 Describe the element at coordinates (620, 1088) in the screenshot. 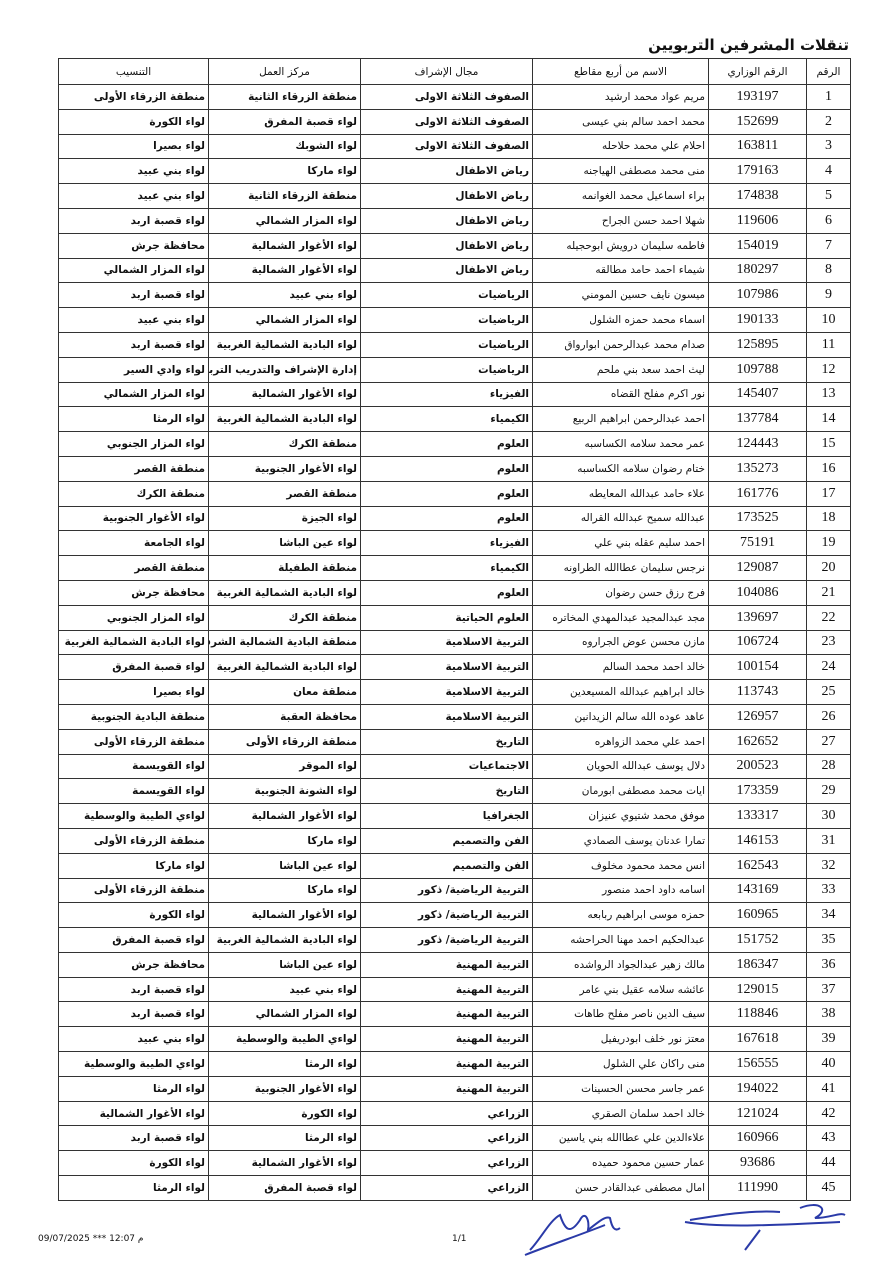

I see `full-name: عمر جاسر محسن الحسينات` at that location.